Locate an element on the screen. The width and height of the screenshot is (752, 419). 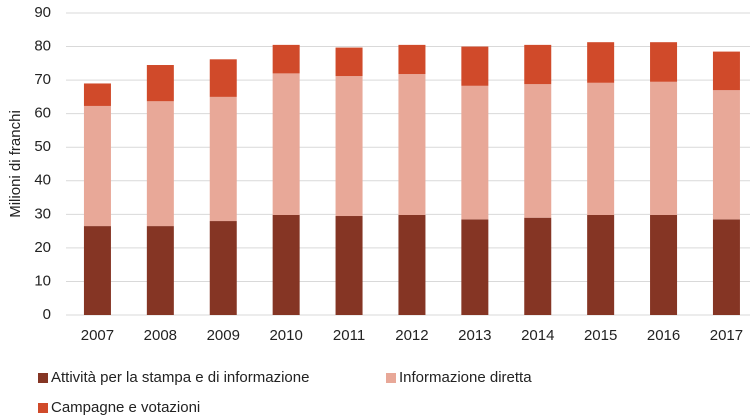
x-tick-label: 2015 is located at coordinates (600, 335).